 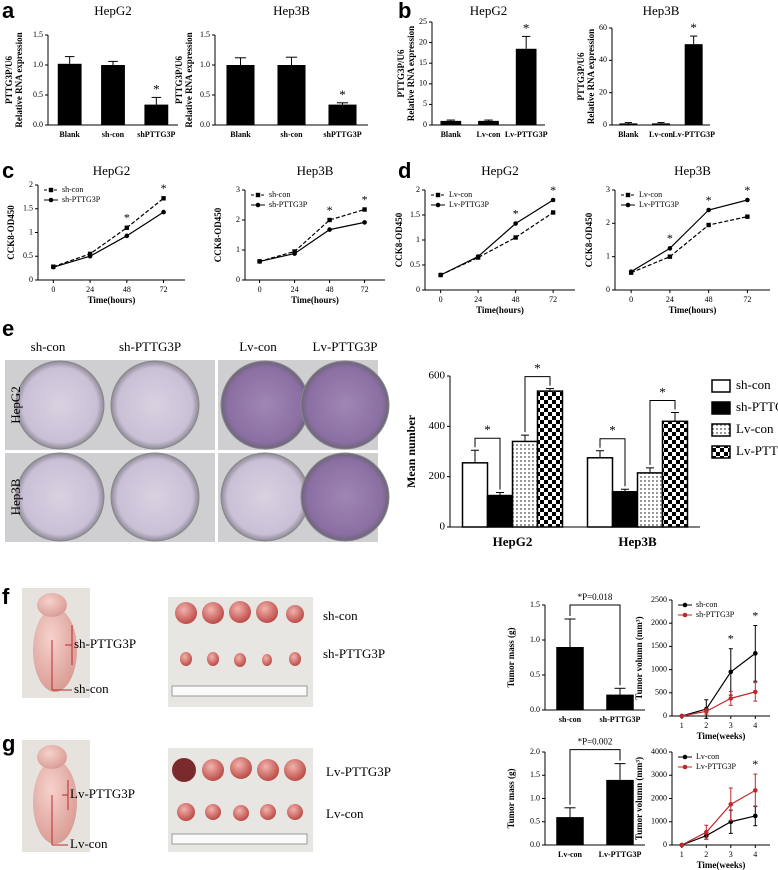 What do you see at coordinates (511, 798) in the screenshot?
I see `y-axis-label: Tumor mass (g)` at bounding box center [511, 798].